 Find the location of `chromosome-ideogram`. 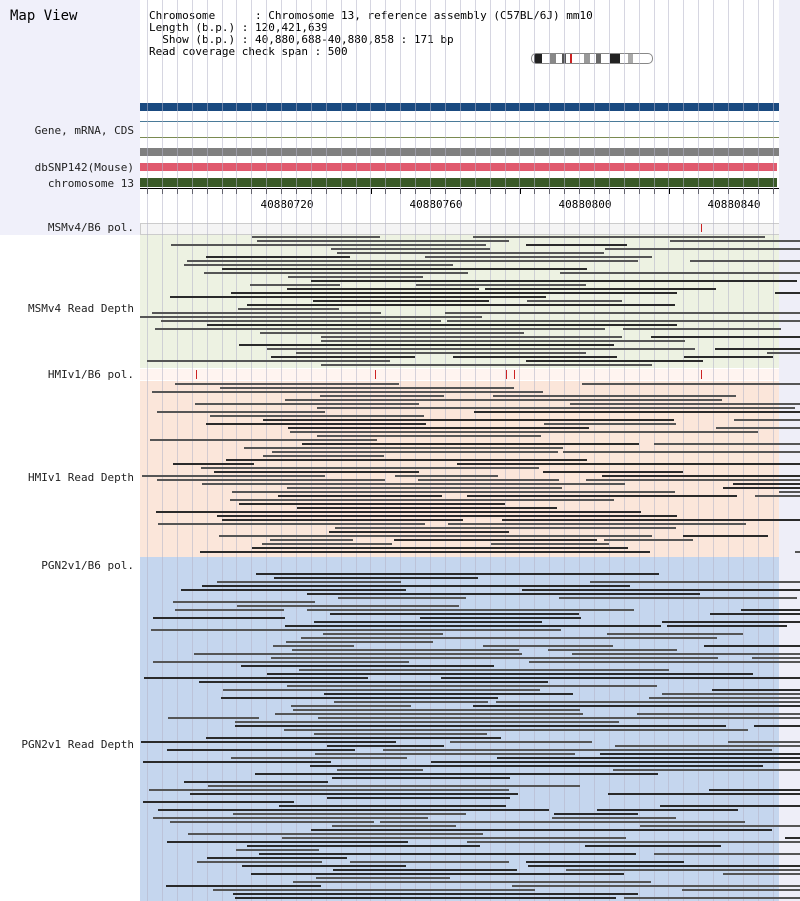

chromosome-ideogram is located at coordinates (592, 58).